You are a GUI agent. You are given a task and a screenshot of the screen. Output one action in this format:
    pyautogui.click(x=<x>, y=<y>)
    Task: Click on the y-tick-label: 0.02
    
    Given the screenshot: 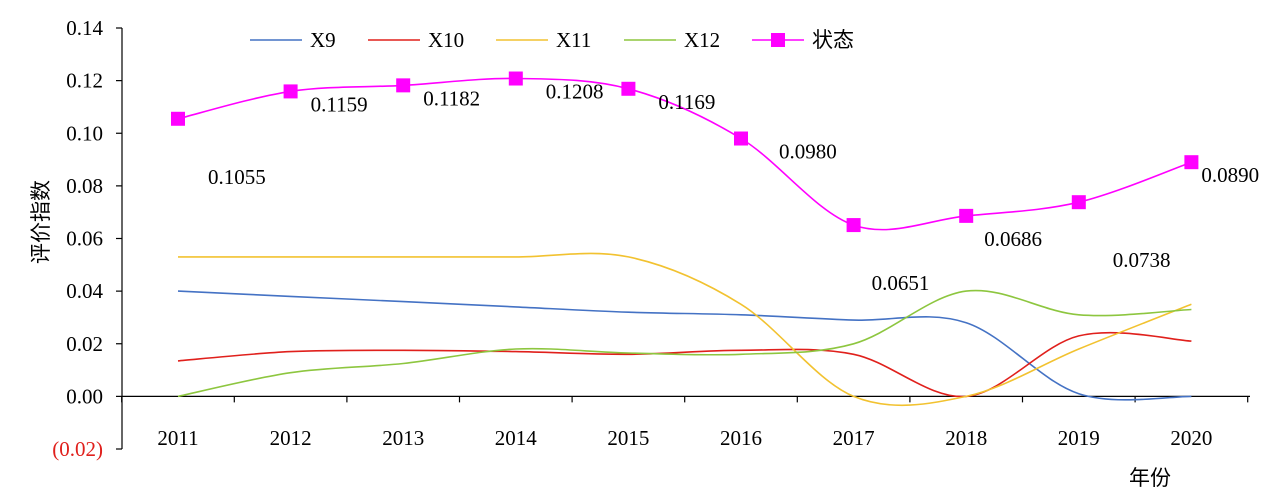 What is the action you would take?
    pyautogui.click(x=84, y=344)
    